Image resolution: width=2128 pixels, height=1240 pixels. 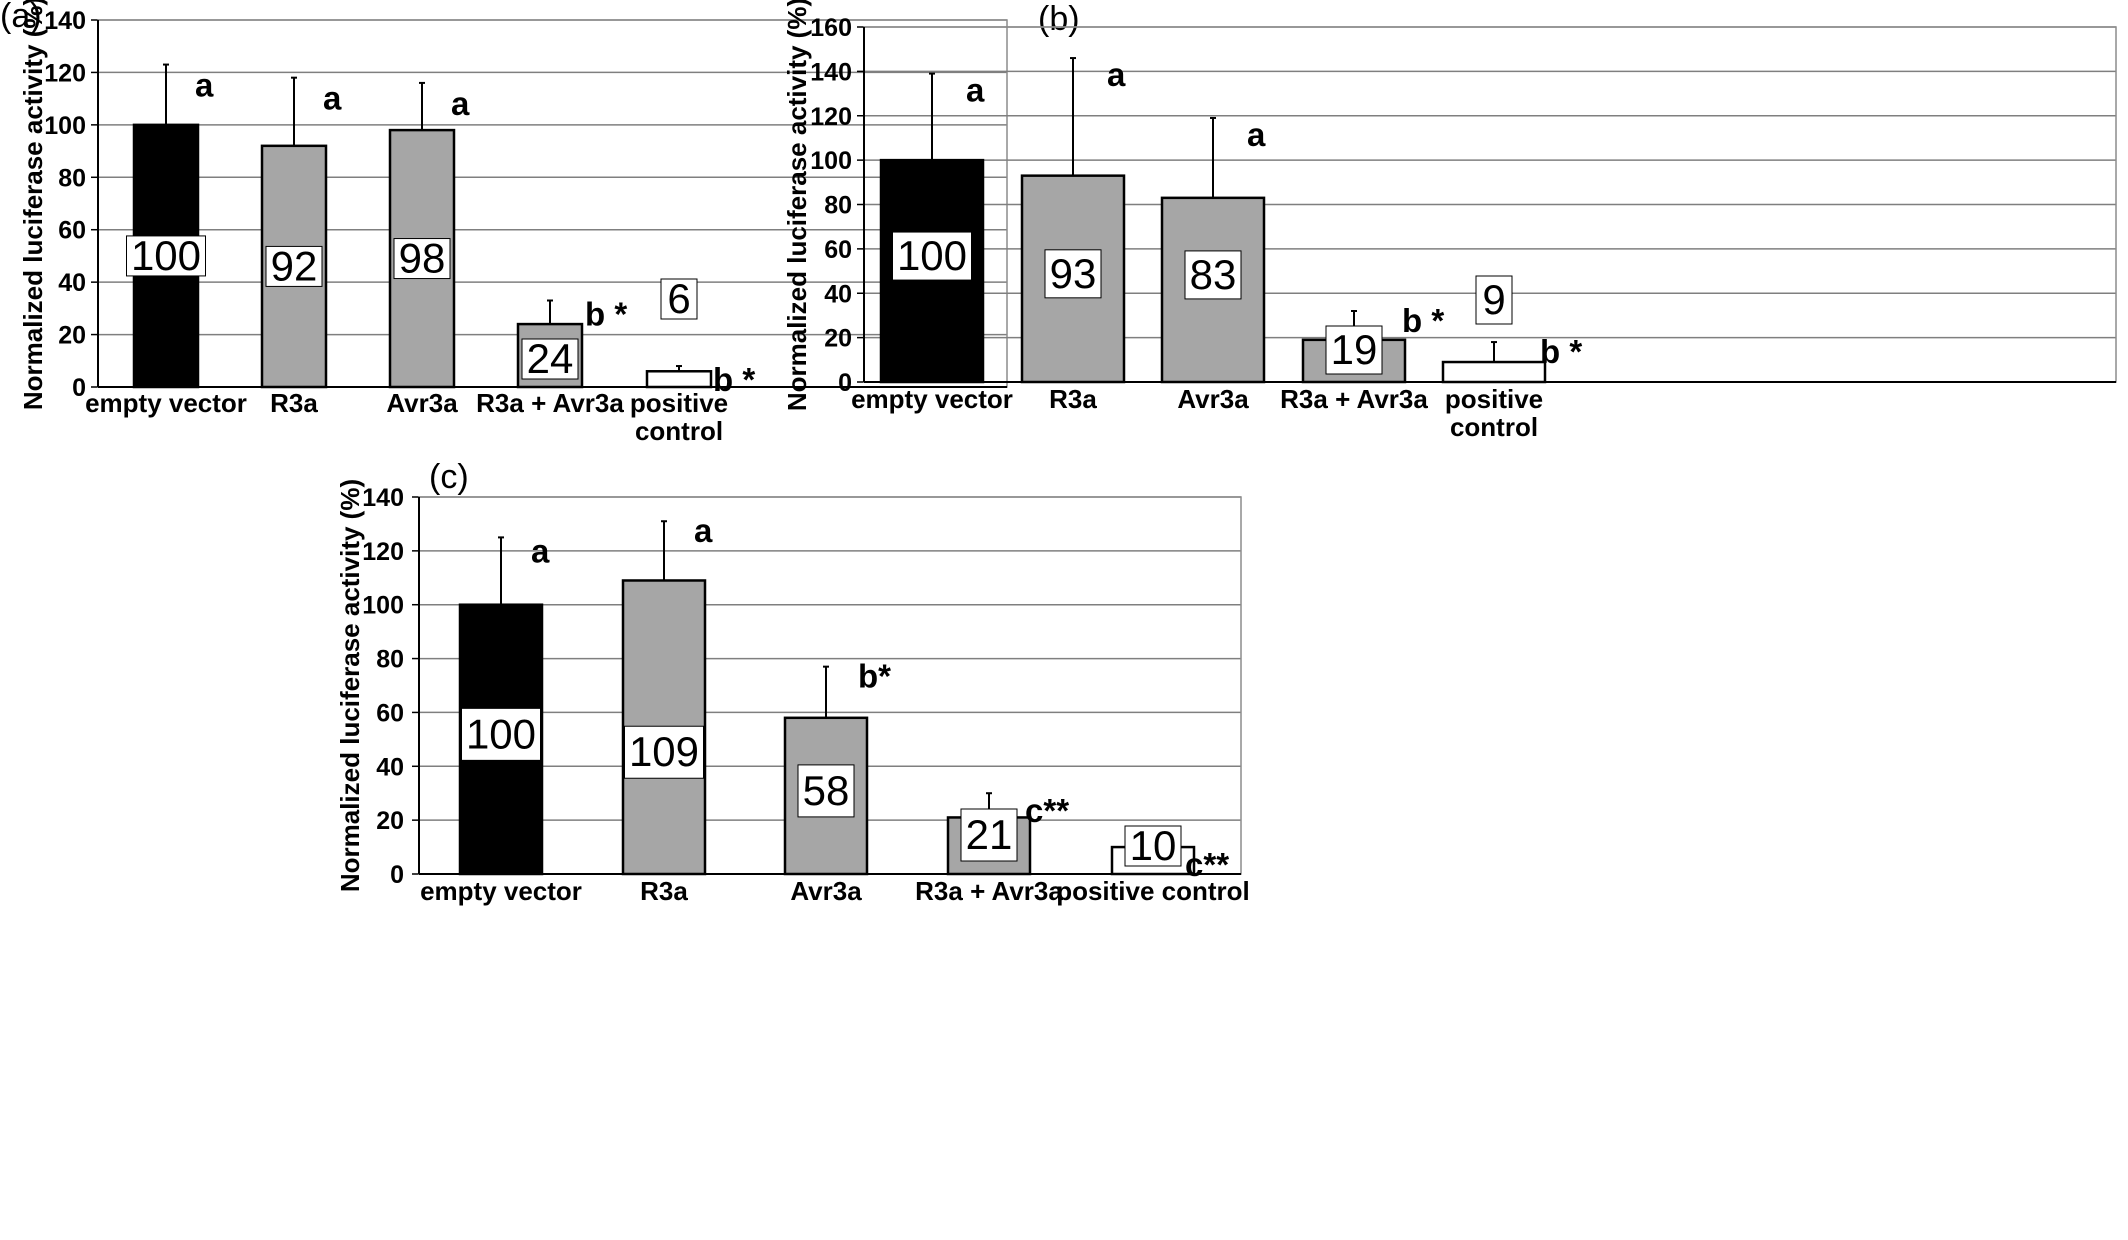 I want to click on value-label: 98, so click(x=422, y=258).